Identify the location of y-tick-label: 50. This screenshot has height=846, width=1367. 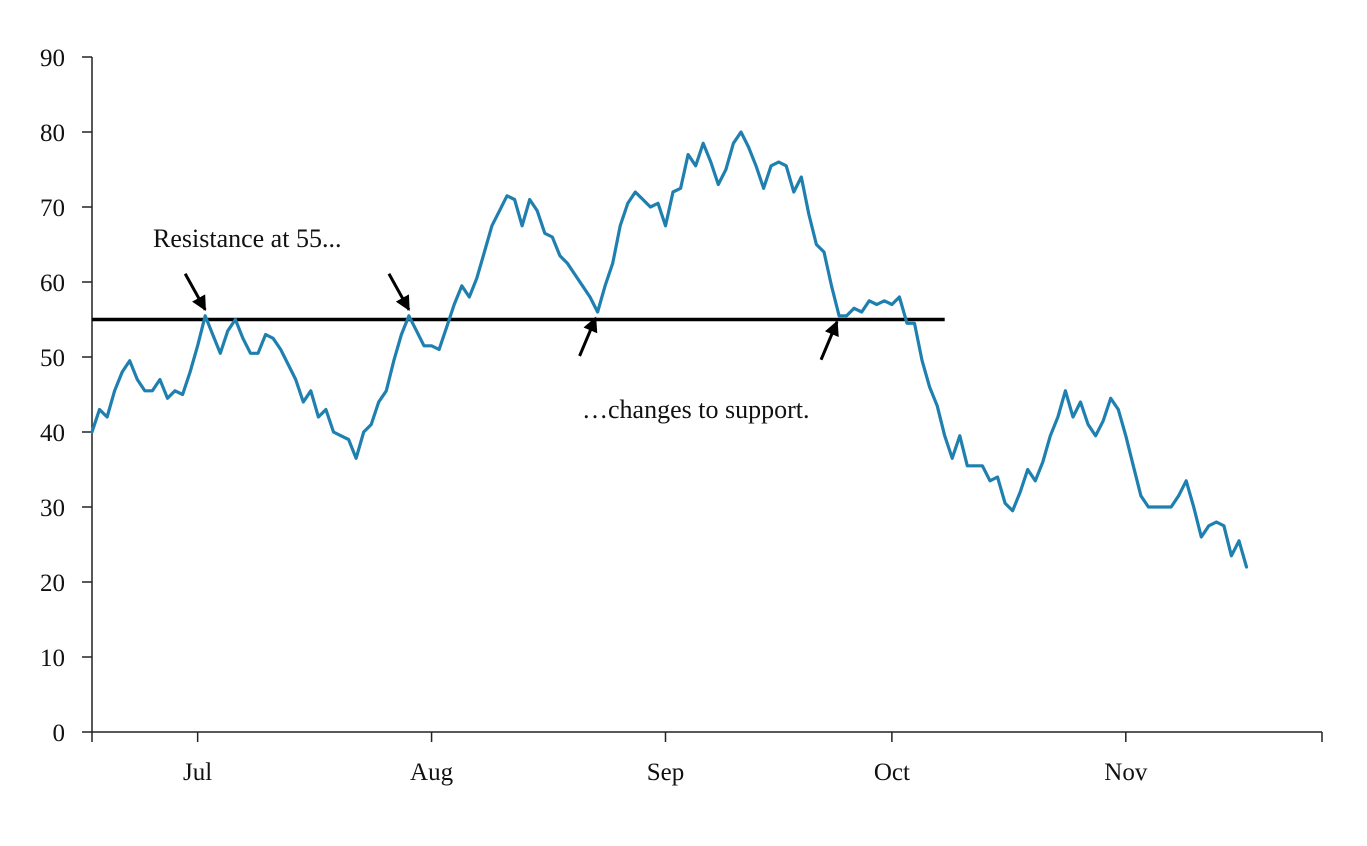
(52, 358).